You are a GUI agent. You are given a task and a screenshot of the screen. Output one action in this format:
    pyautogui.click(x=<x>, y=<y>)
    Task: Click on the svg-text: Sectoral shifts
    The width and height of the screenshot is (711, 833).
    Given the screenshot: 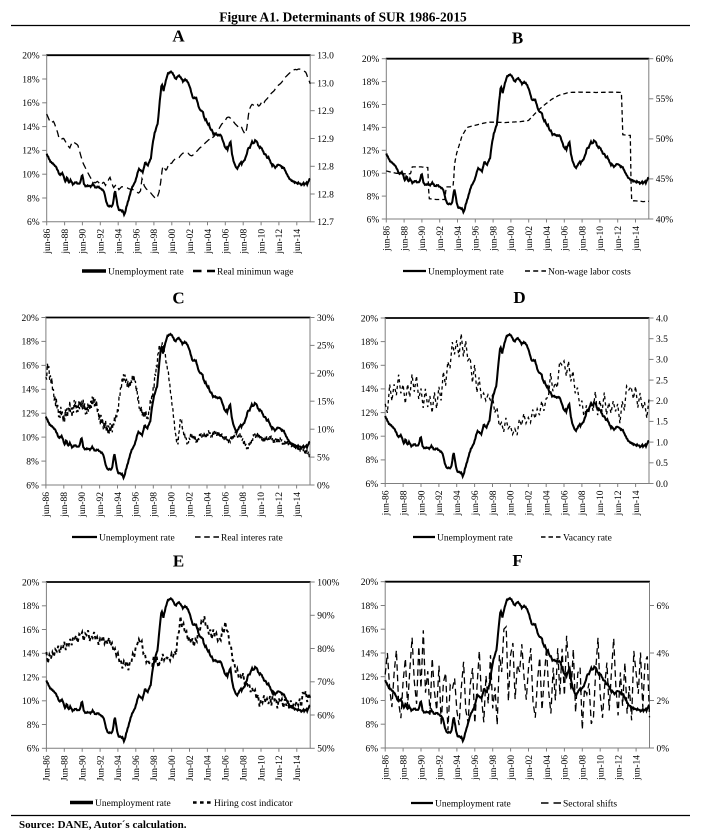 What is the action you would take?
    pyautogui.click(x=590, y=804)
    